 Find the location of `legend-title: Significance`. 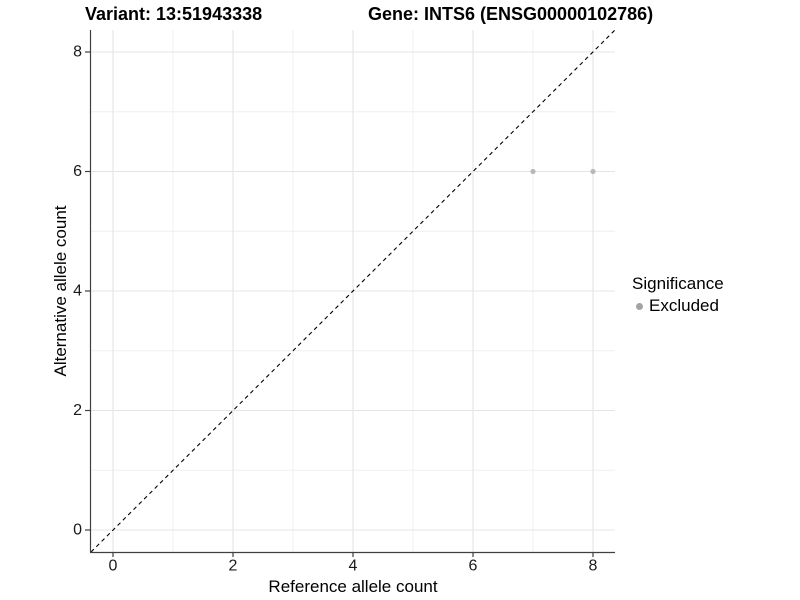

legend-title: Significance is located at coordinates (678, 283).